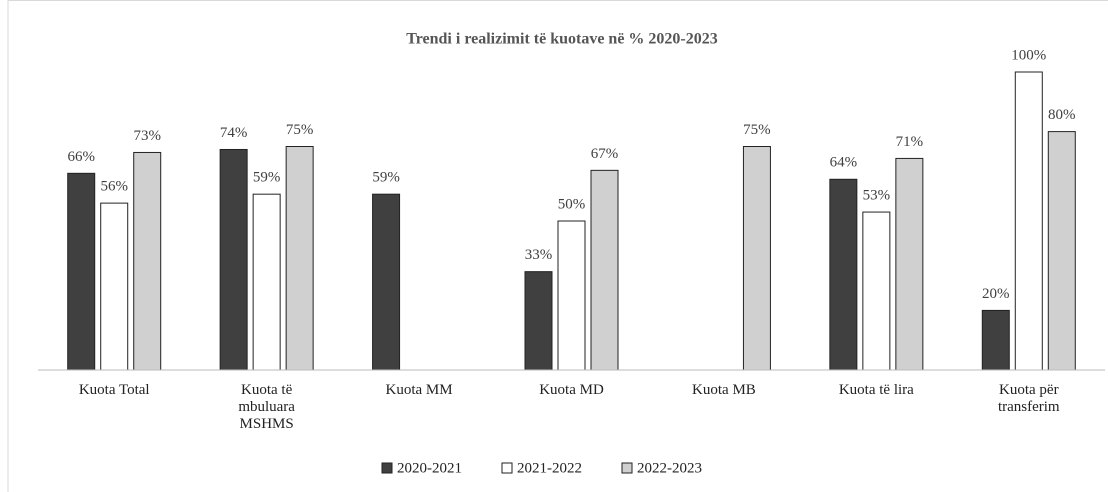  What do you see at coordinates (1028, 55) in the screenshot?
I see `data-label: 100%` at bounding box center [1028, 55].